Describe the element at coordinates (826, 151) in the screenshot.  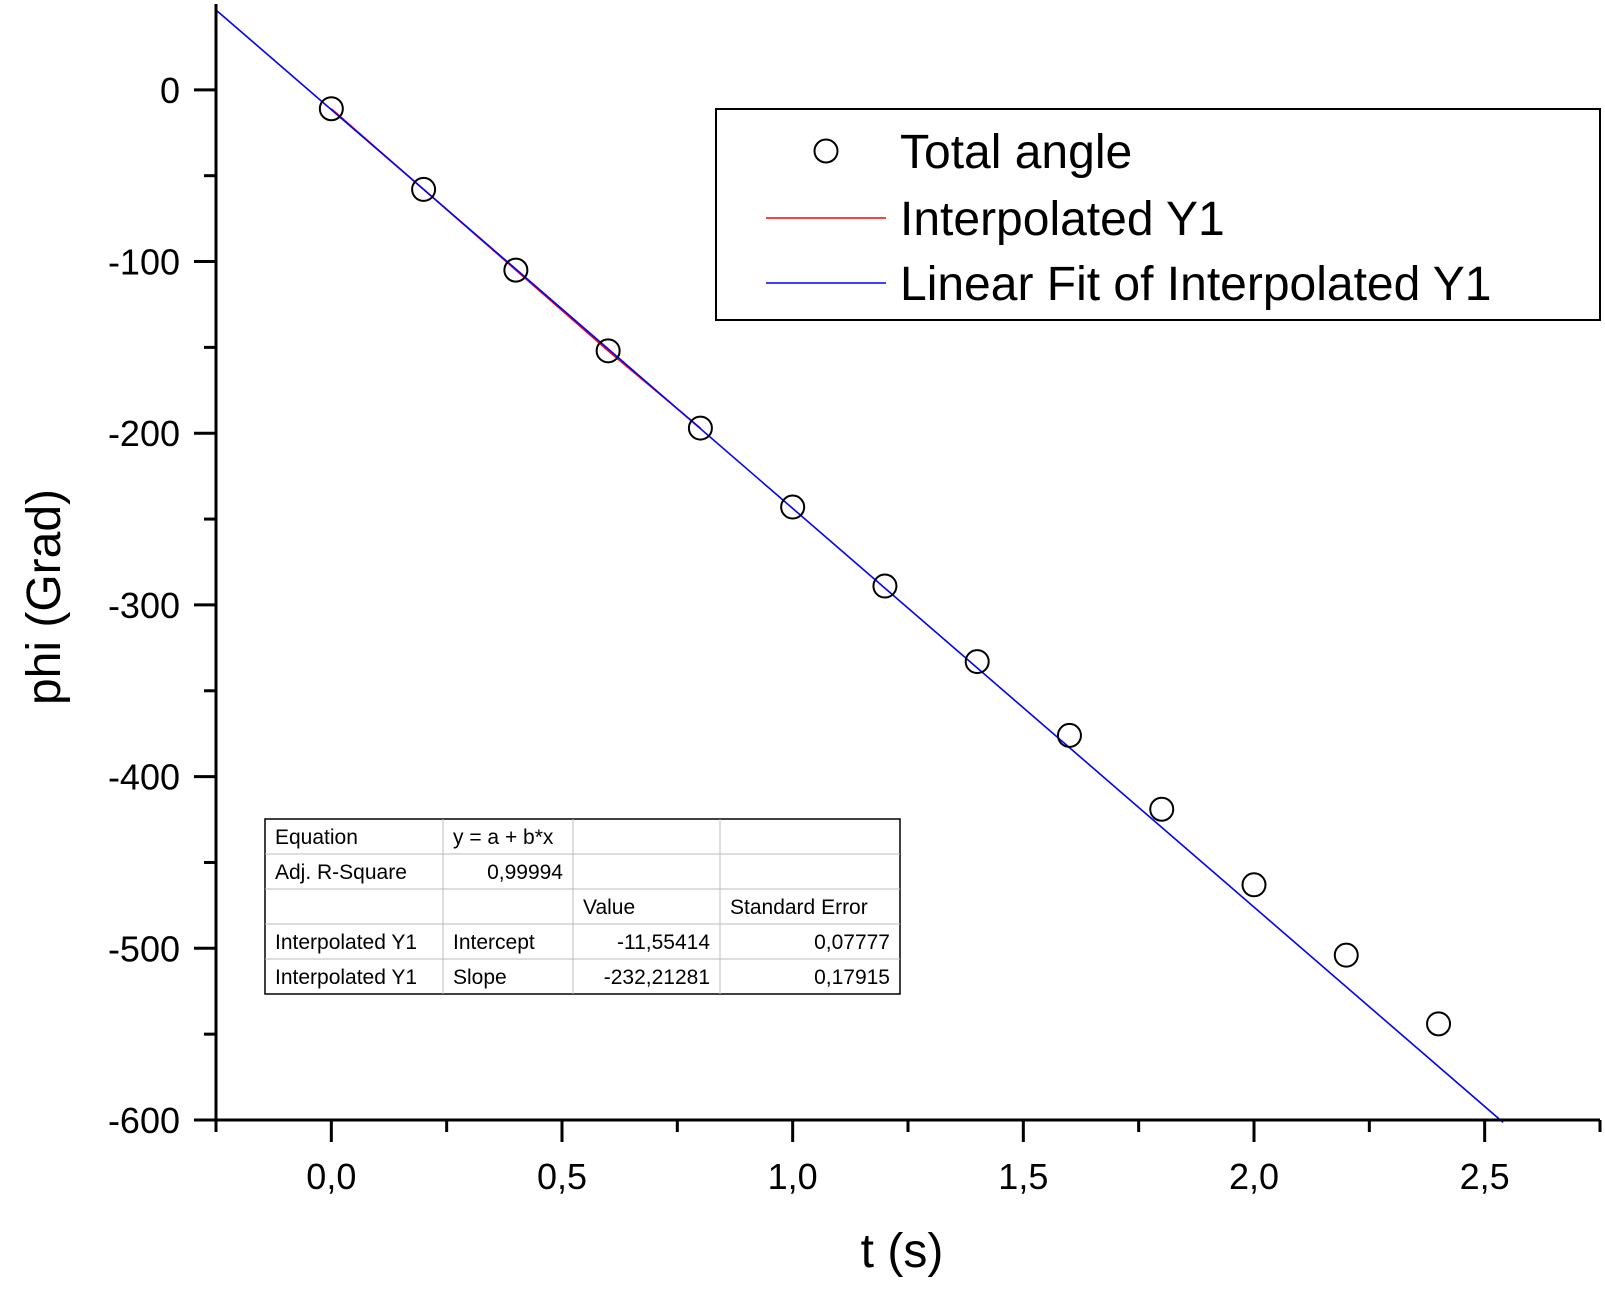
I see `legend-marker` at that location.